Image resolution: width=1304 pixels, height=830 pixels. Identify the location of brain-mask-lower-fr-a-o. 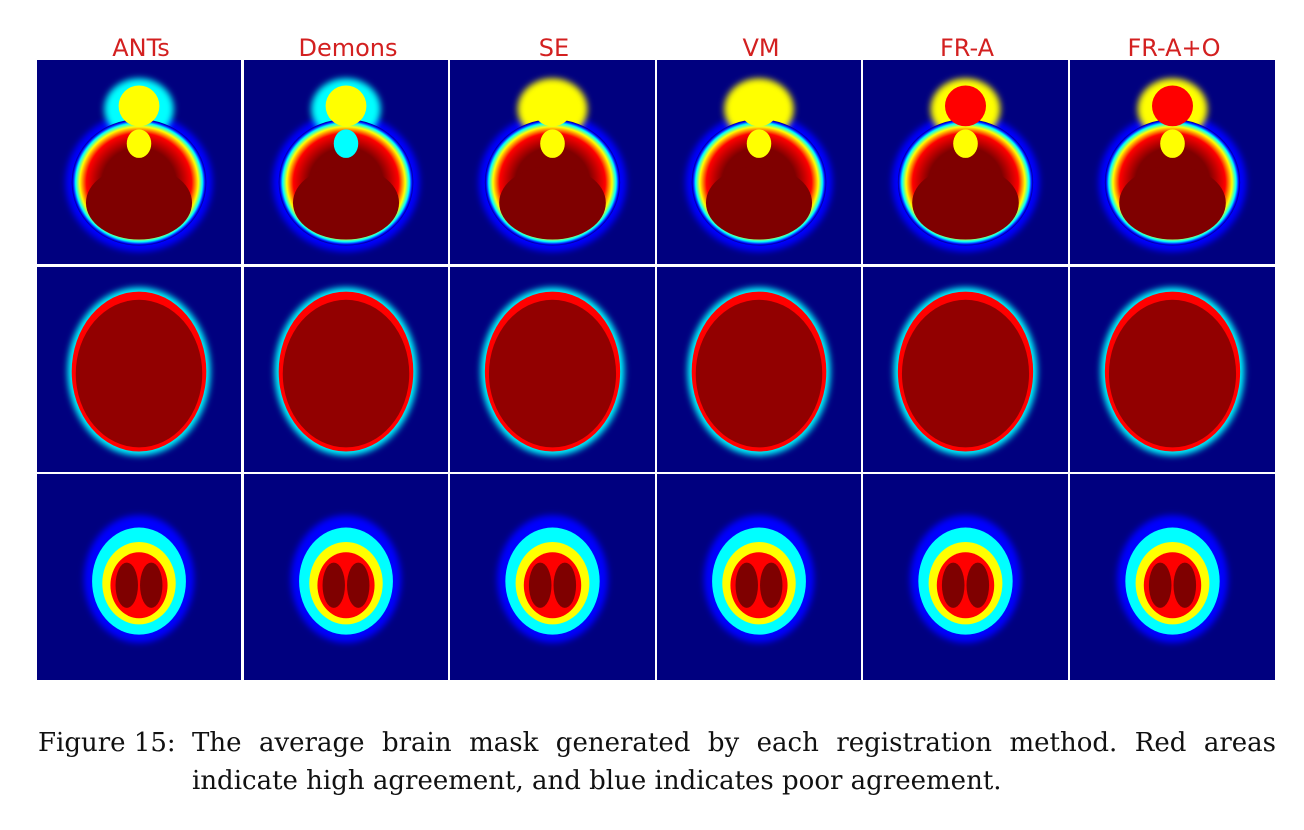
(1172, 162).